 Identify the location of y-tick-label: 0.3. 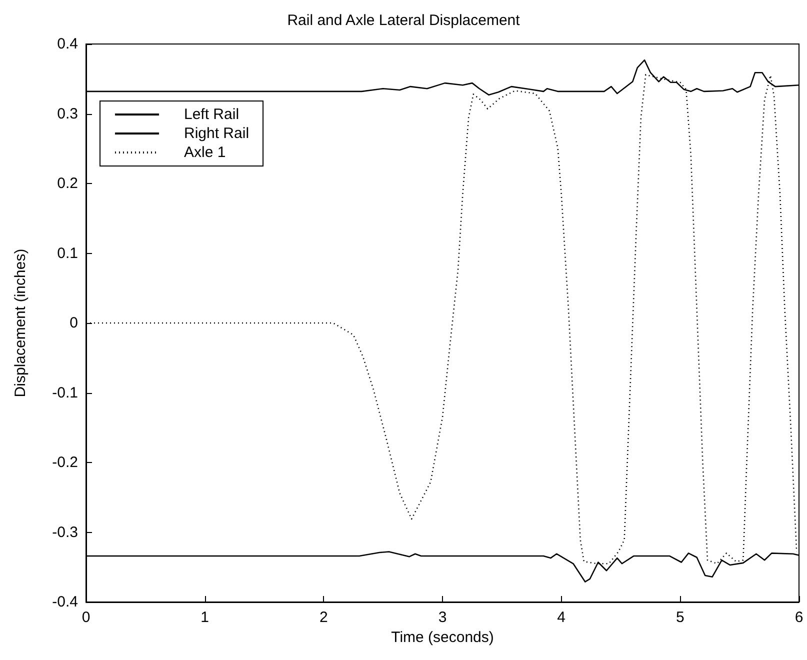
(67, 113).